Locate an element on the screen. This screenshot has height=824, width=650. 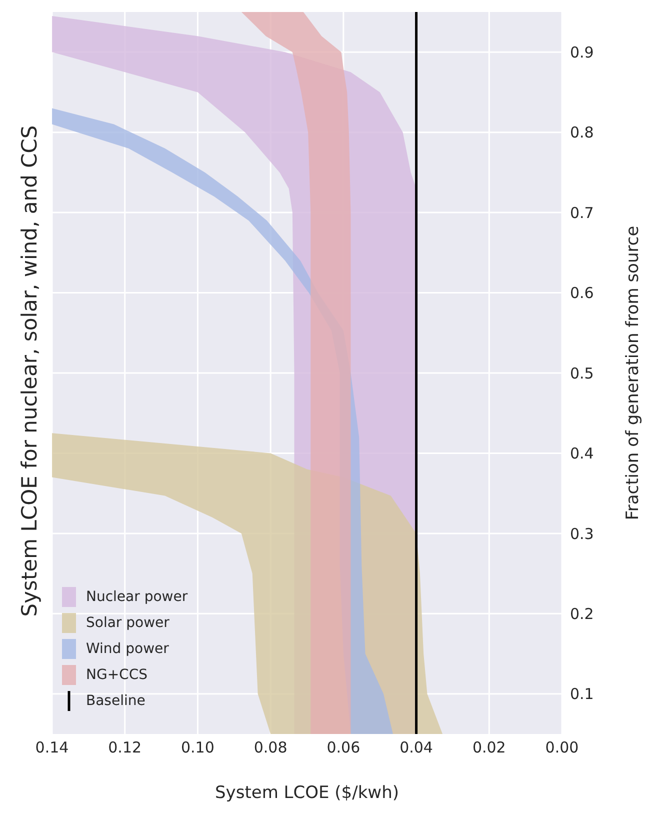
y-axis-title: Fraction of generation from source is located at coordinates (633, 373).